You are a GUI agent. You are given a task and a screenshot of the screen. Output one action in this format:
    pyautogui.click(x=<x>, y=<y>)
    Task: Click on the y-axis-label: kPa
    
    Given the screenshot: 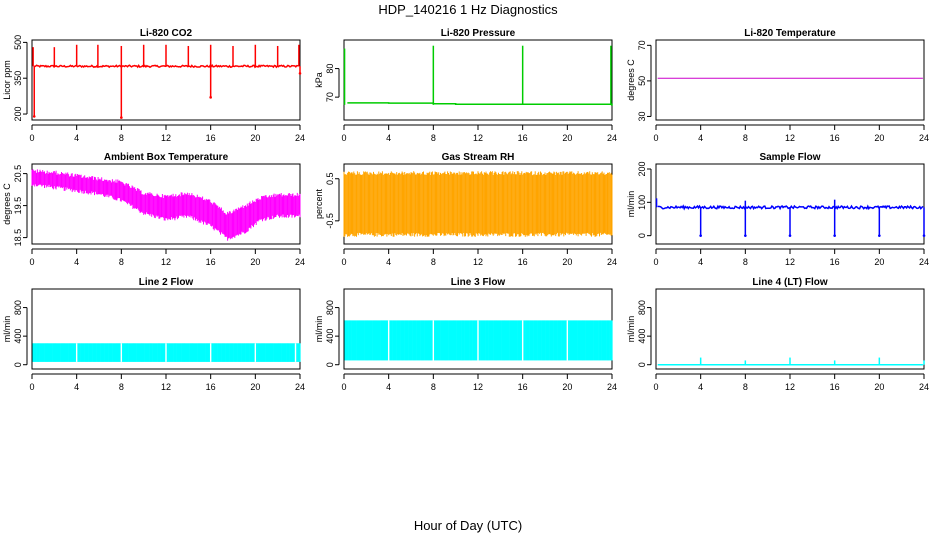 What is the action you would take?
    pyautogui.click(x=319, y=80)
    